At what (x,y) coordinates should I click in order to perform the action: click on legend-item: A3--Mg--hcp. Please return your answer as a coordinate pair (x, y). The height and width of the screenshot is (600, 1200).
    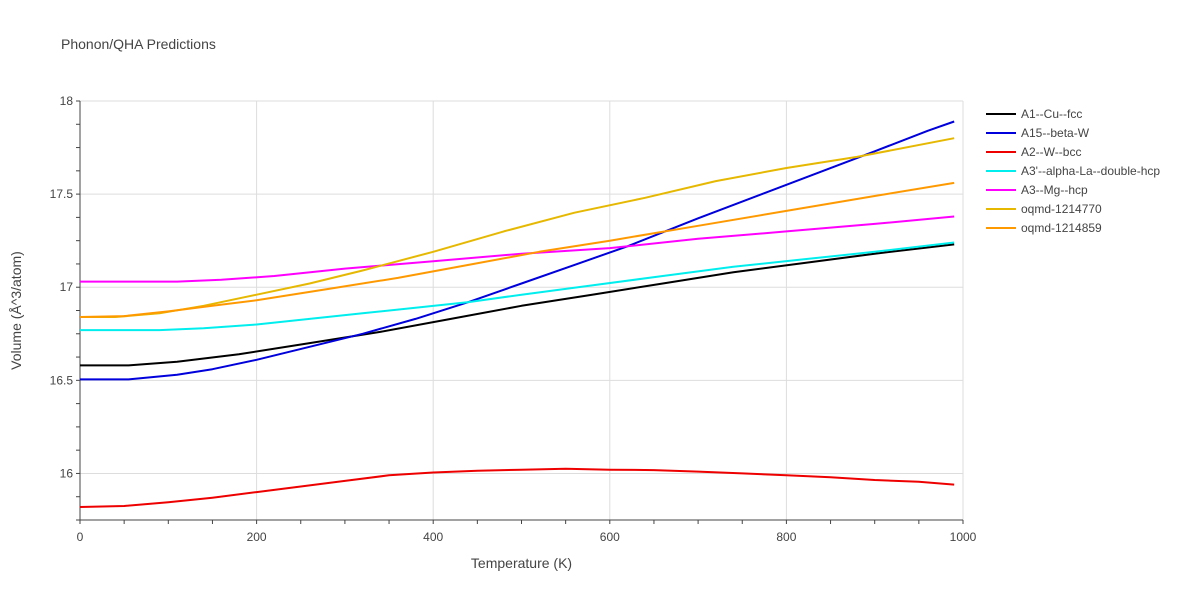
    Looking at the image, I should click on (1037, 190).